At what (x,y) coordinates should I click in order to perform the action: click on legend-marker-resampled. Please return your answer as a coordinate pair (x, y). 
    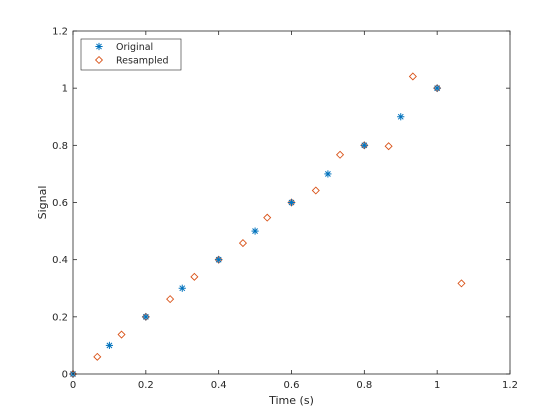
    Looking at the image, I should click on (99, 60).